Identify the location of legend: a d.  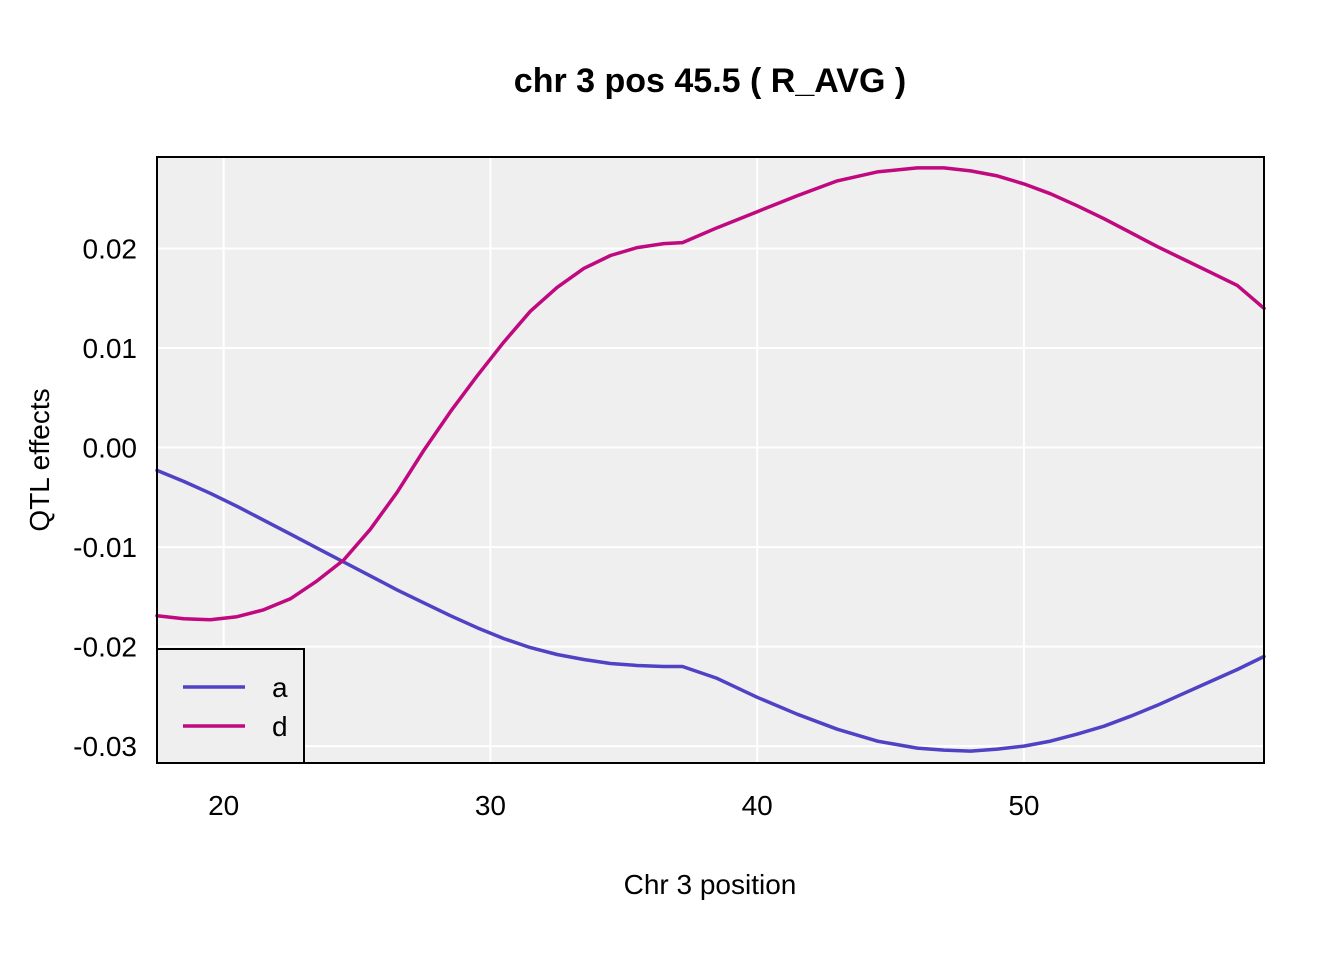
(230, 706).